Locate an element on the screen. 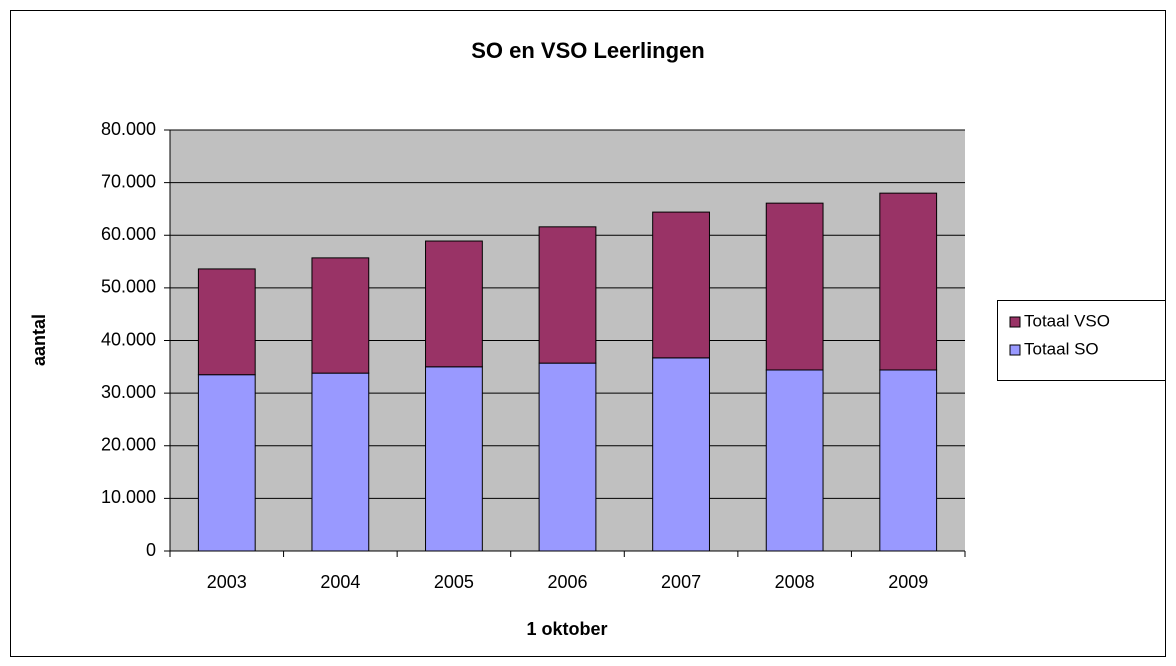  y-axis-label: aantal is located at coordinates (39, 340).